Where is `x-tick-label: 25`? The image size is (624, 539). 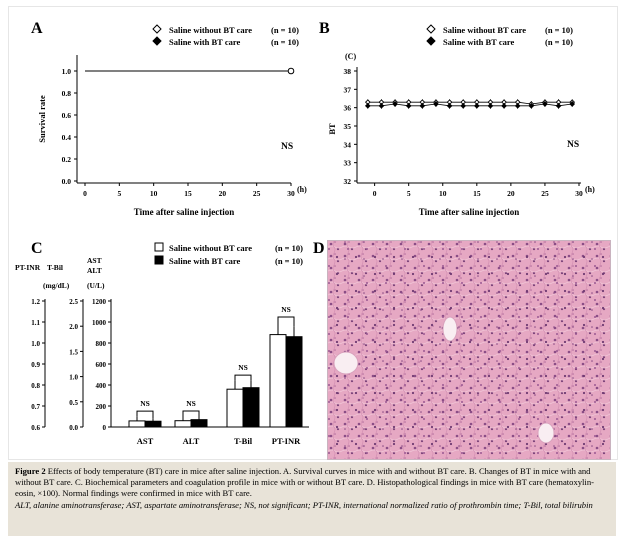 x-tick-label: 25 is located at coordinates (257, 193).